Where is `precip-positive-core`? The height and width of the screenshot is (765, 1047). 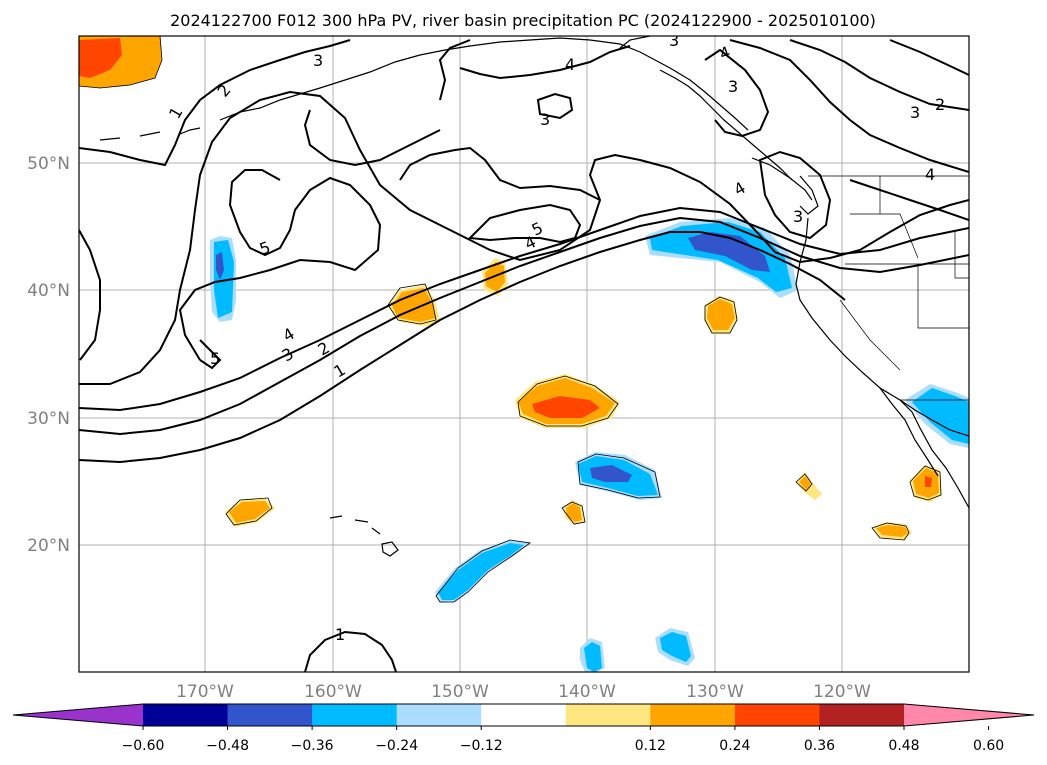
precip-positive-core is located at coordinates (100, 58).